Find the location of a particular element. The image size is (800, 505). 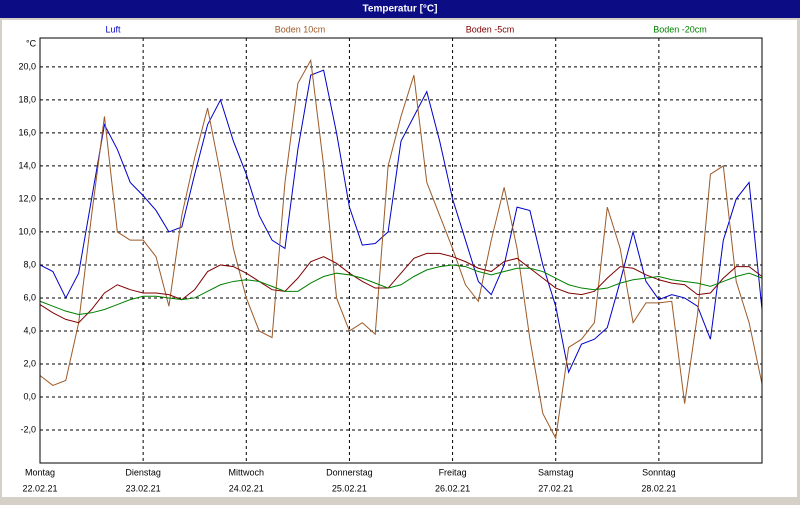

x-tick-date: 25.02.21 is located at coordinates (349, 488).